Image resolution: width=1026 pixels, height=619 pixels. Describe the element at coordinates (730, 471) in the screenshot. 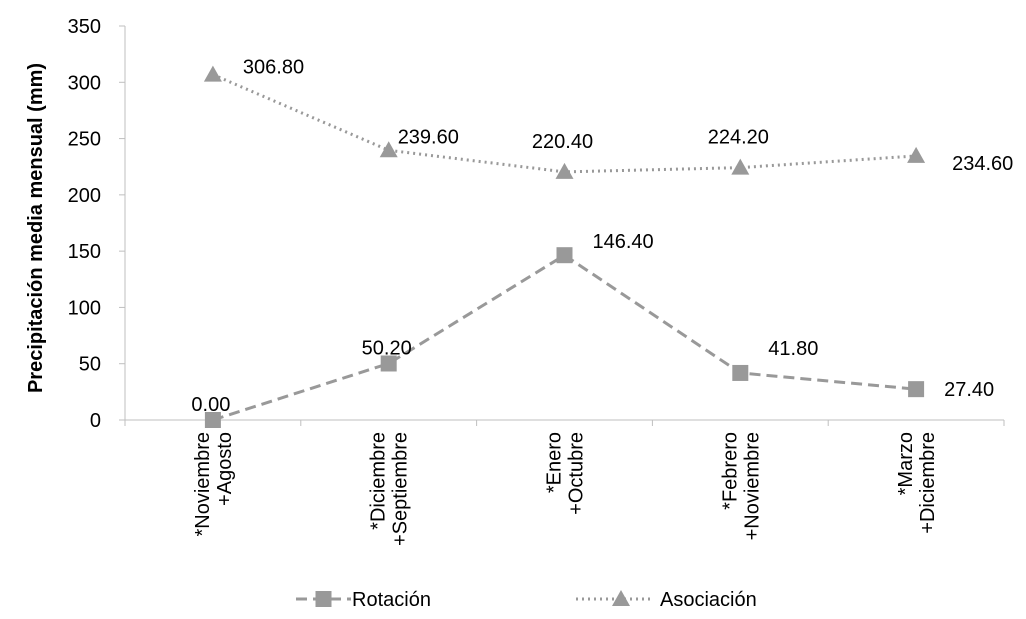

I see `x-tick-label-line: *Febrero` at that location.